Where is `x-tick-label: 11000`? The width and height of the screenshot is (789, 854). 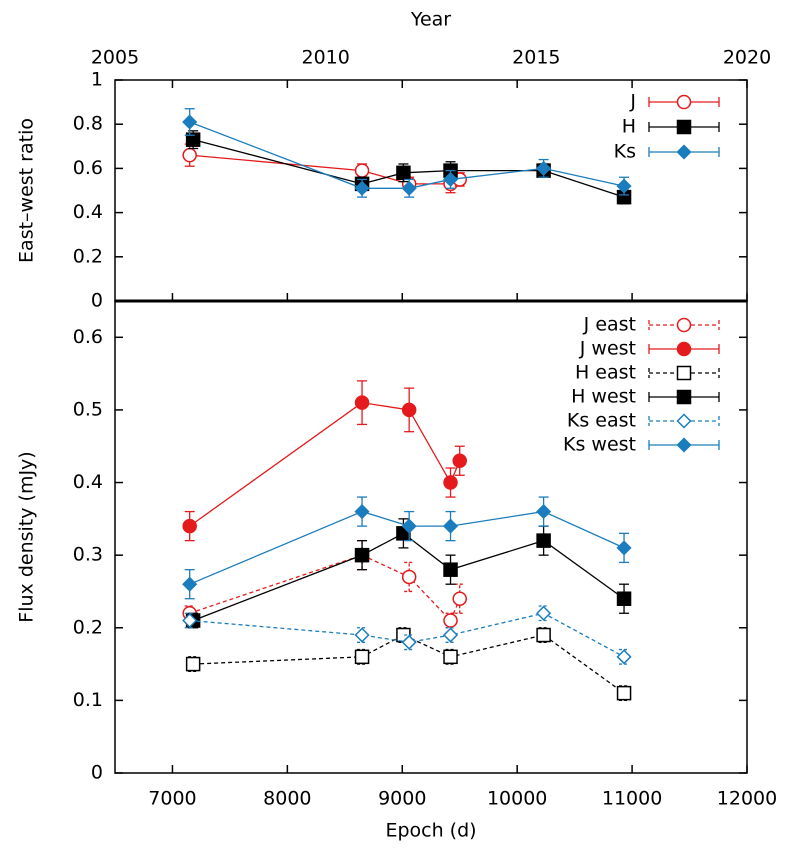 x-tick-label: 11000 is located at coordinates (632, 799).